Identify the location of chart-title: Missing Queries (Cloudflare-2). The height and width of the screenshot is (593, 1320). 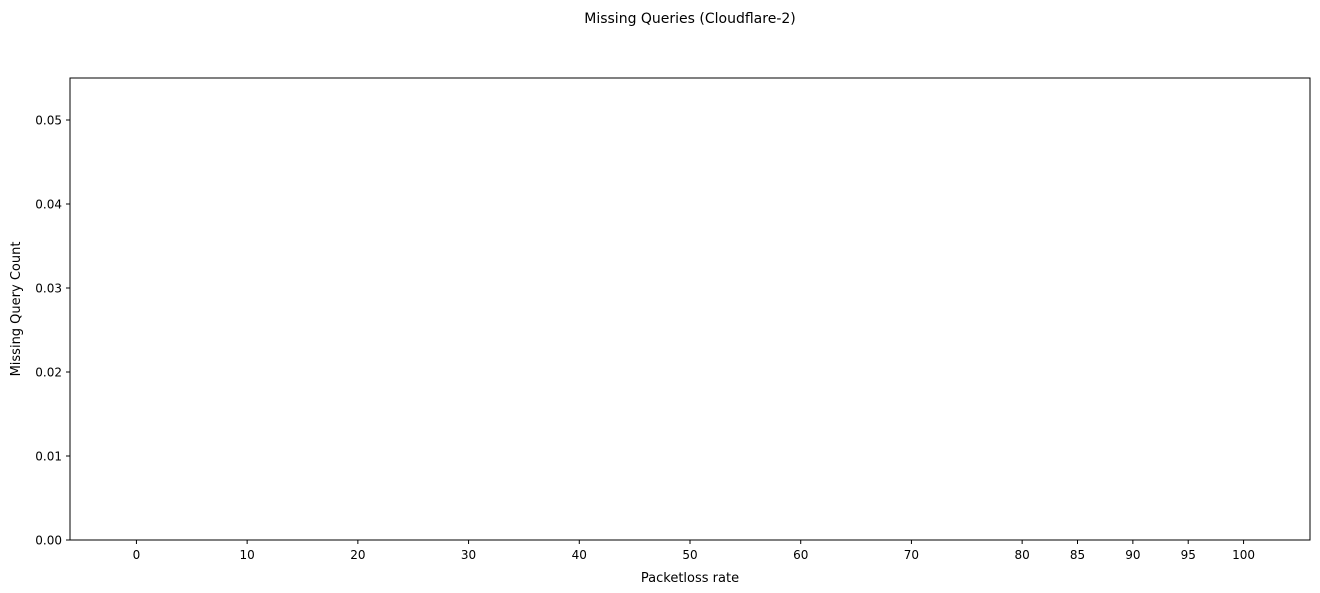
(690, 19).